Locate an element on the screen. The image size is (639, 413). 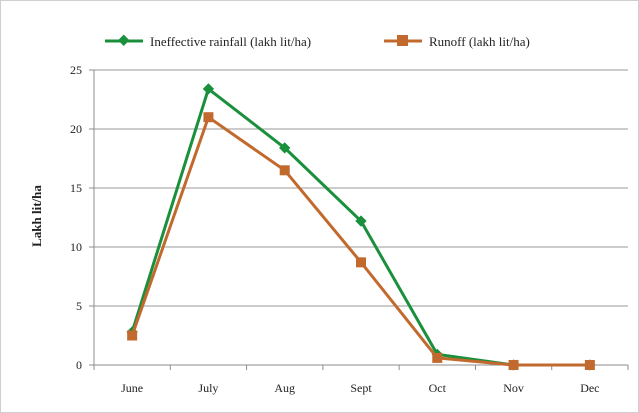
x-tick-label: Nov is located at coordinates (513, 388).